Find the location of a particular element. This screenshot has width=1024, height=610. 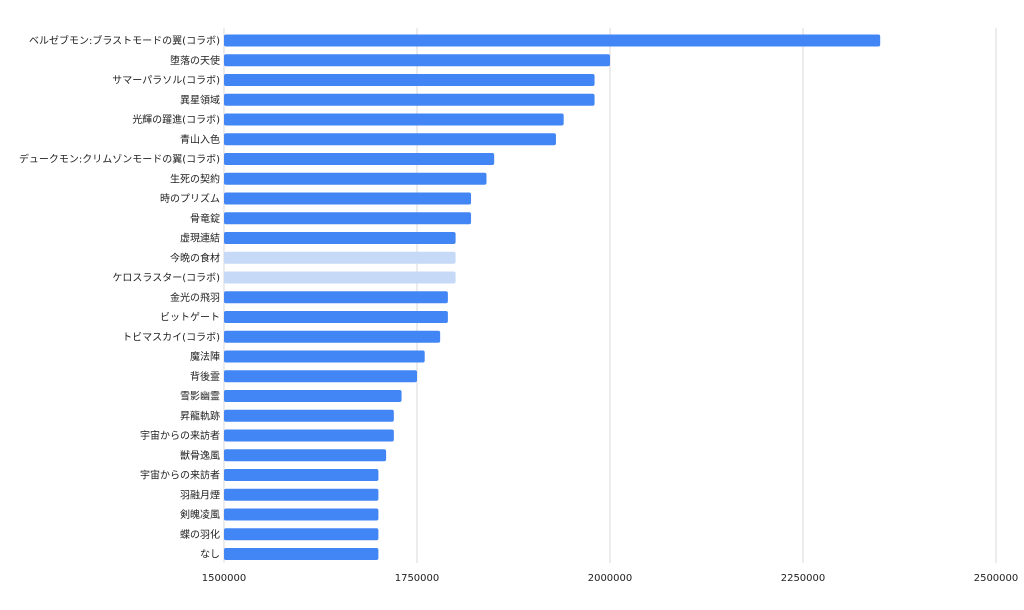

category-label: サマーパラソル(コラボ) is located at coordinates (166, 81).